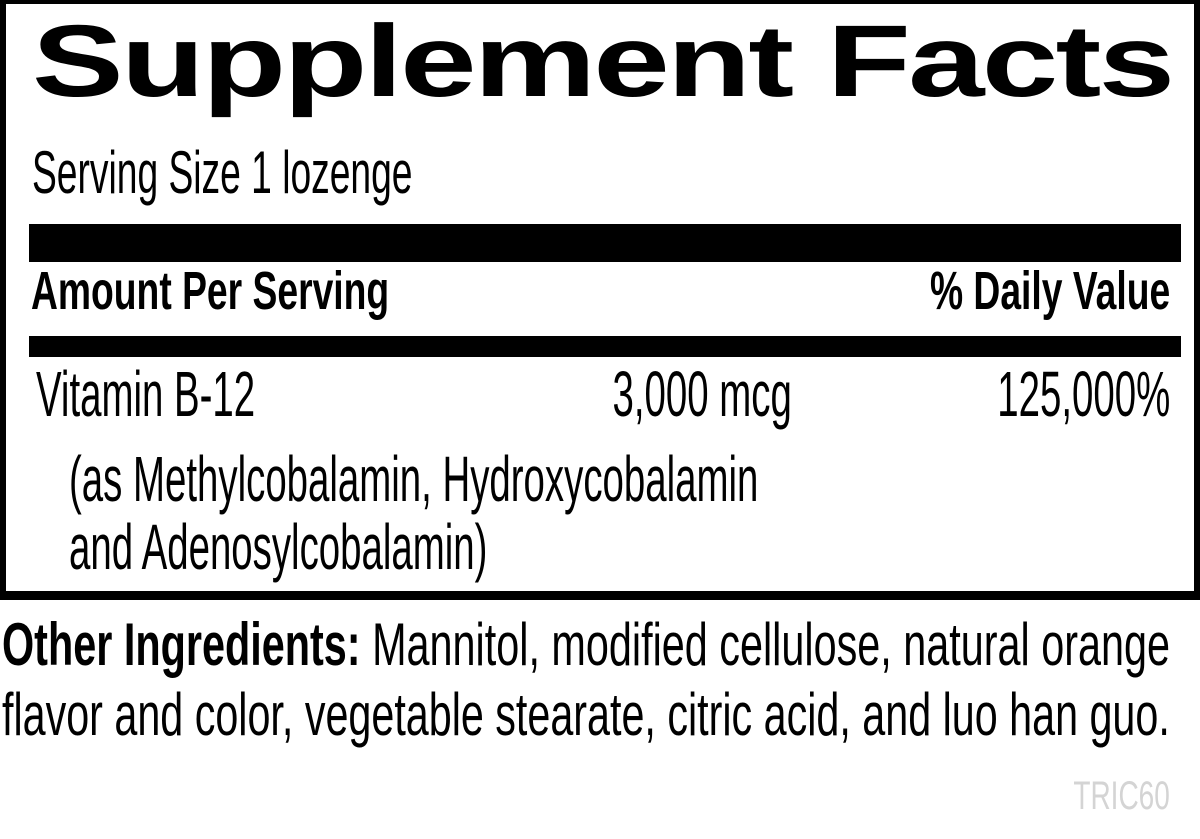 This screenshot has height=839, width=1200. Describe the element at coordinates (1121, 796) in the screenshot. I see `product-code: TRIC60` at that location.